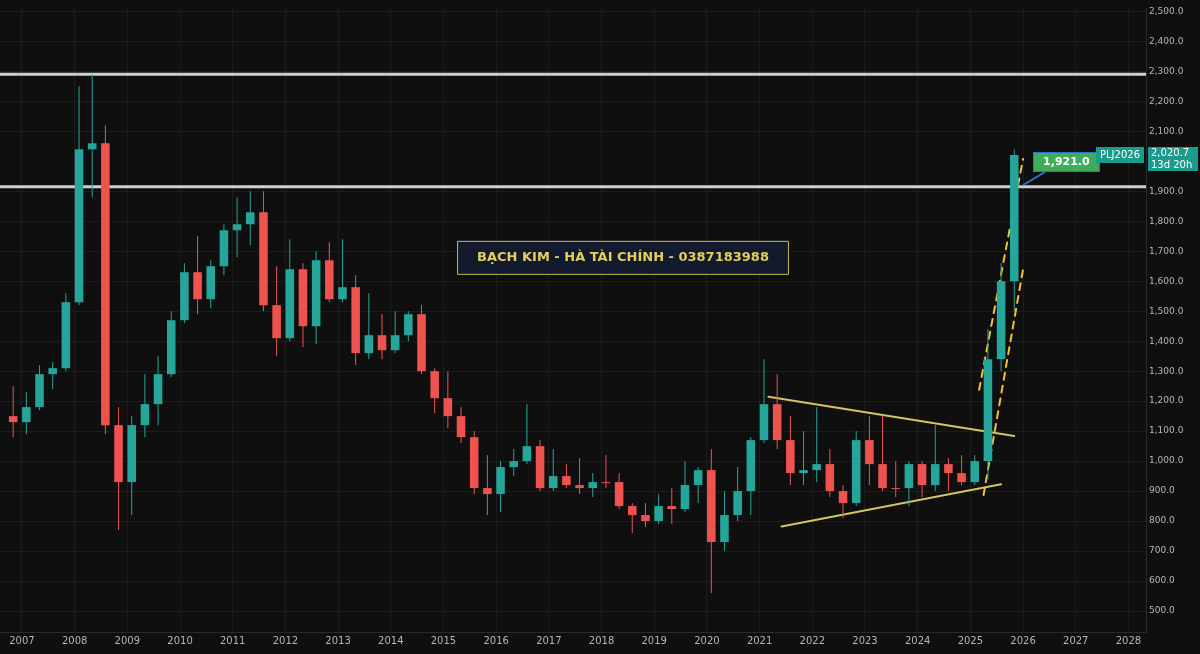 The image size is (1200, 654). What do you see at coordinates (22, 640) in the screenshot?
I see `x-tick-label: 2007` at bounding box center [22, 640].